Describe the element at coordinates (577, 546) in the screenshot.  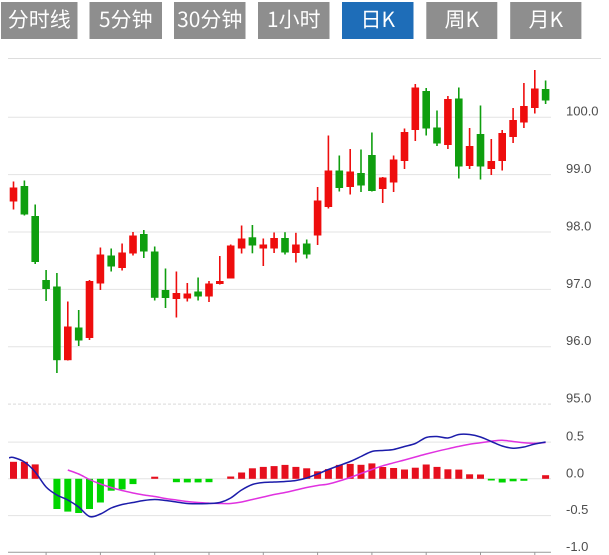
I see `svg-text: -1.0` at that location.